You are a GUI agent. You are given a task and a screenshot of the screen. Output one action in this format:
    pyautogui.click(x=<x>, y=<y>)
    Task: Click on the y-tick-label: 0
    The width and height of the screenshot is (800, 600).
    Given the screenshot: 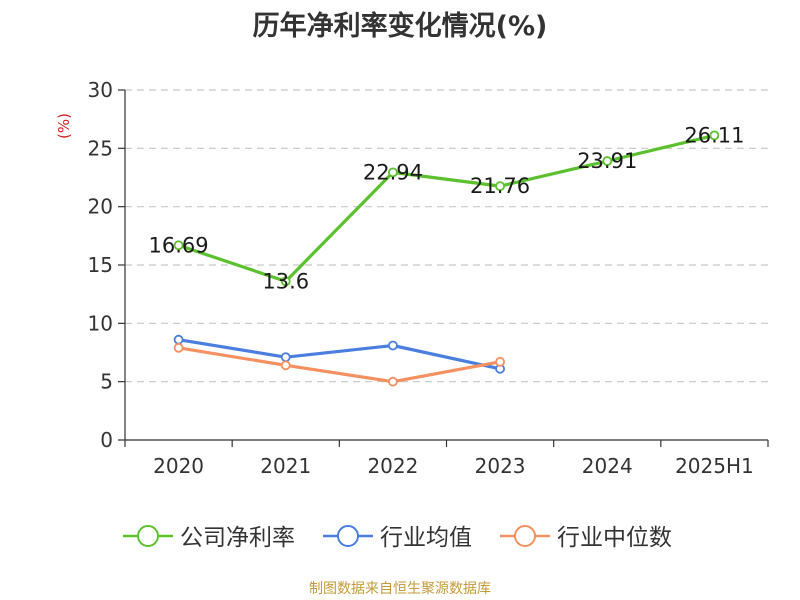 What is the action you would take?
    pyautogui.click(x=106, y=440)
    